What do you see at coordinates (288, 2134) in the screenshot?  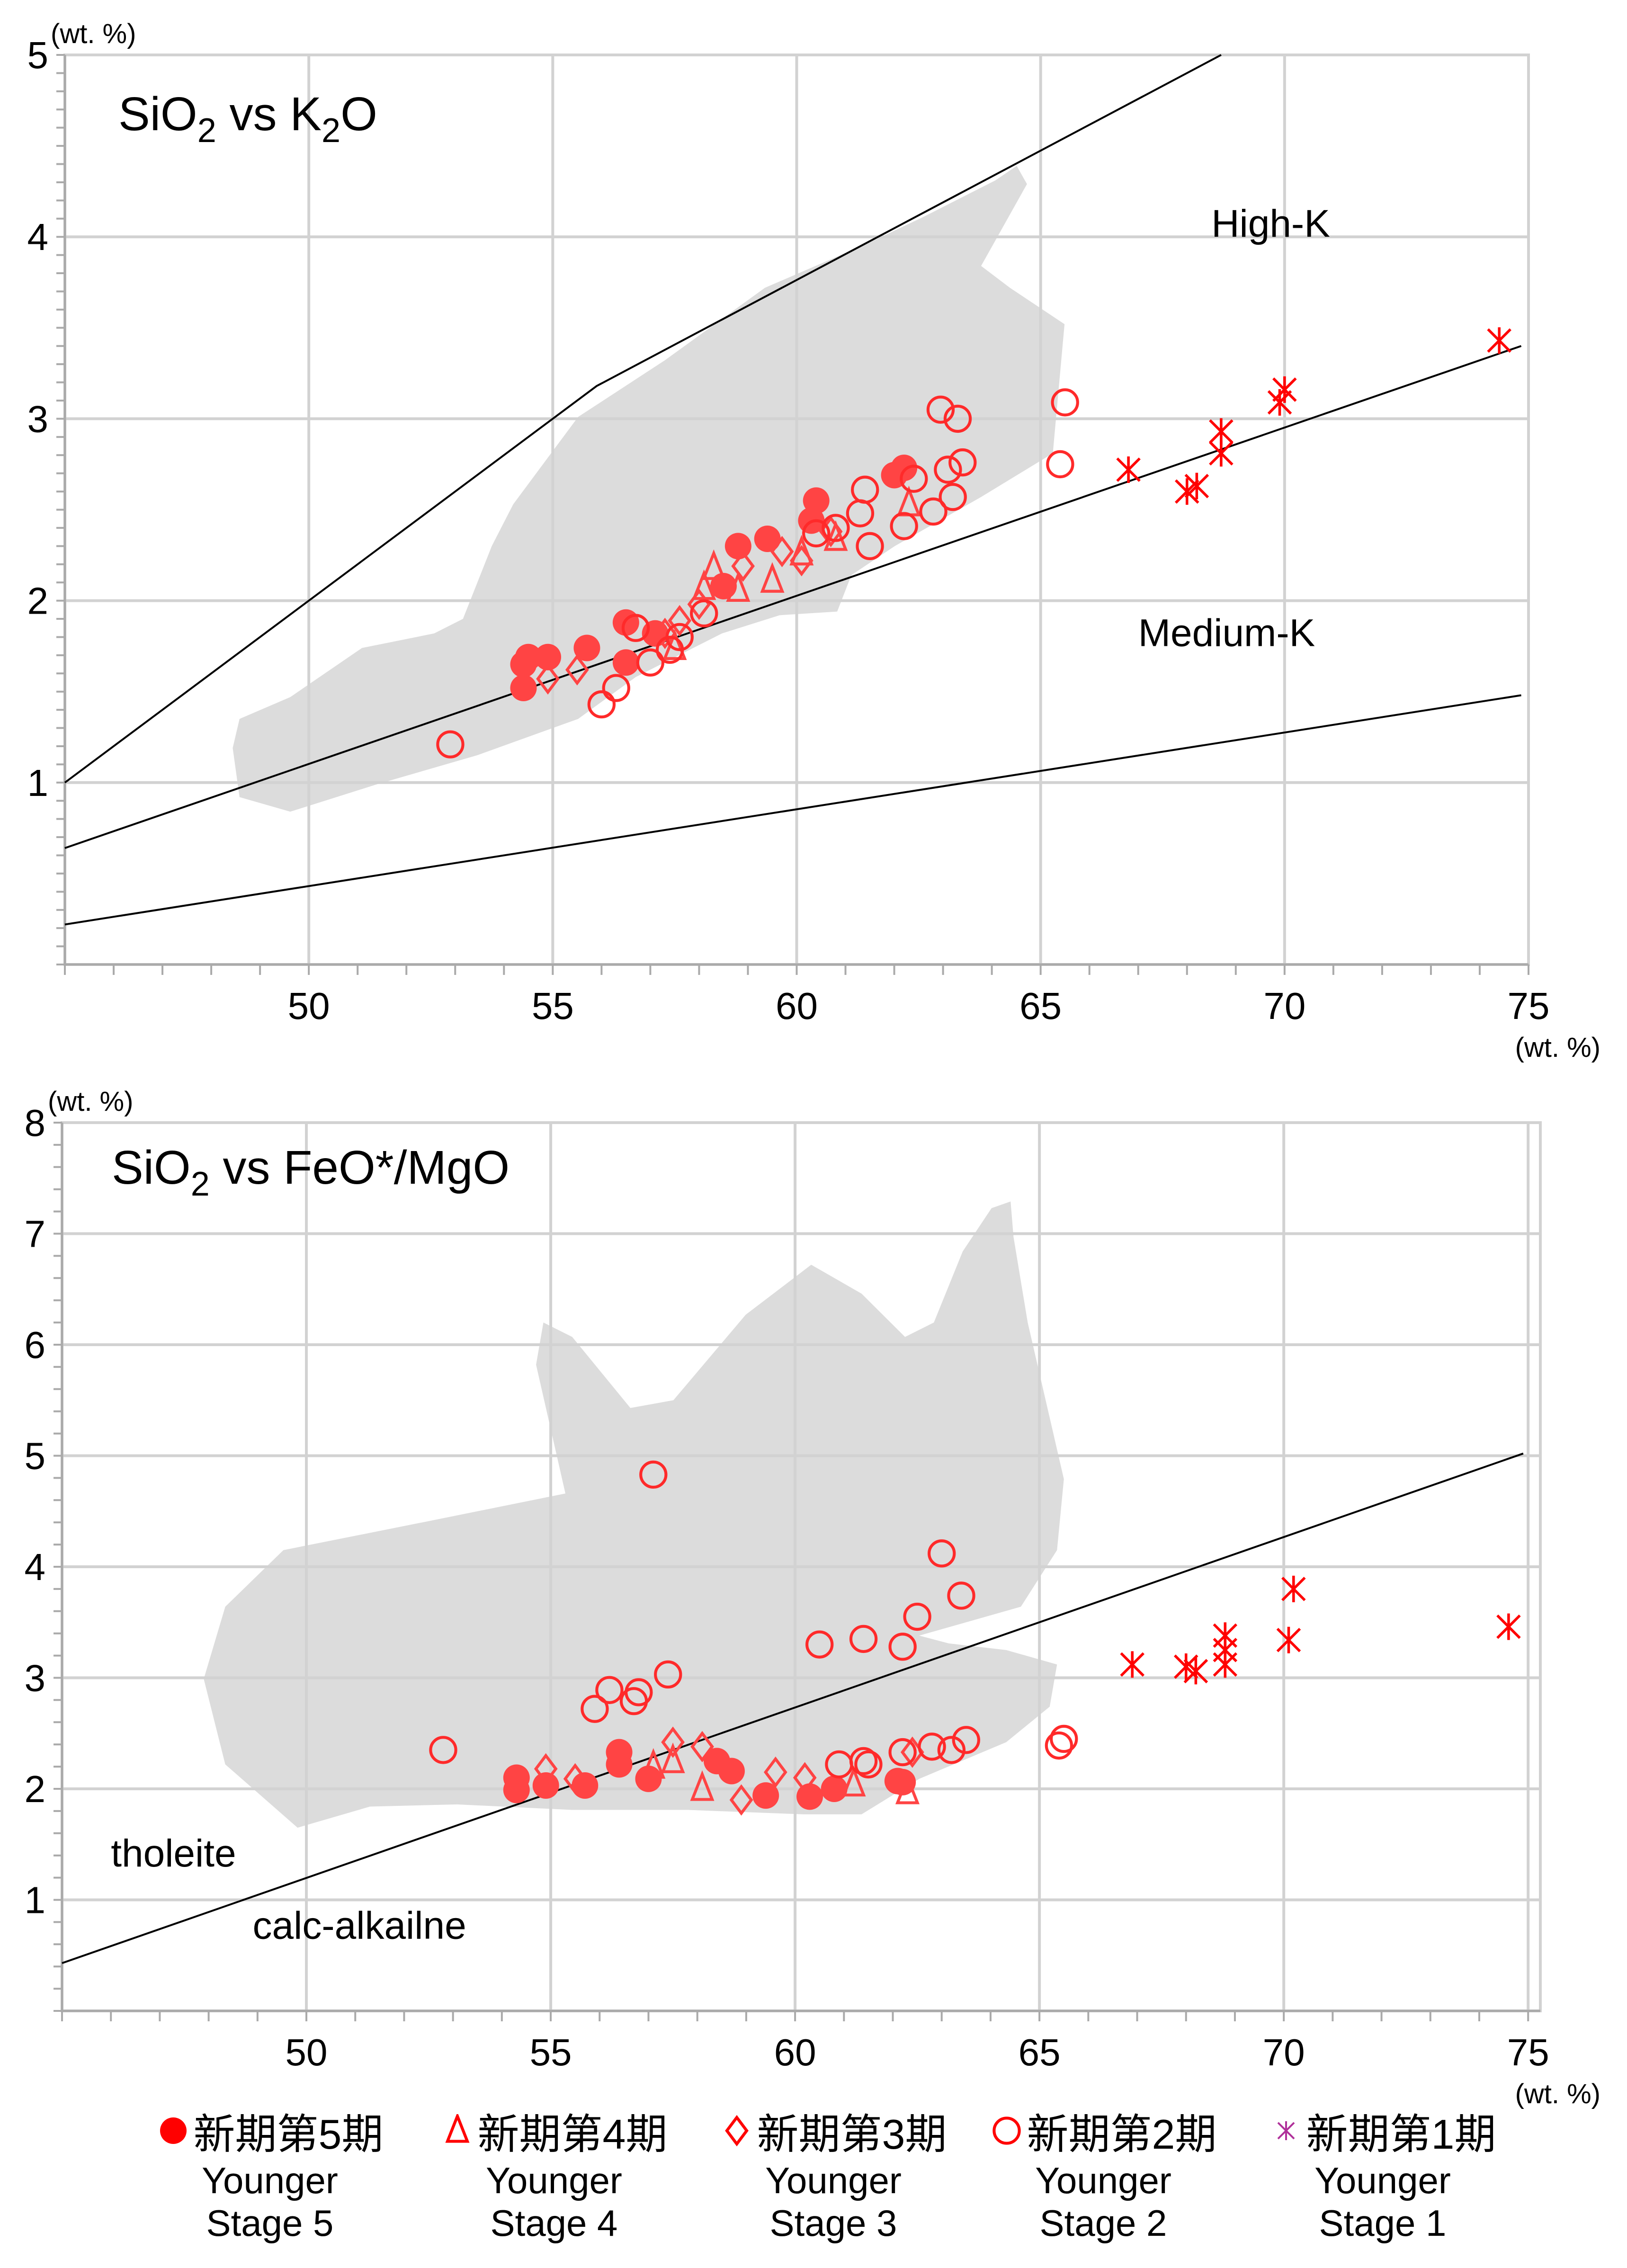 I see `legend-jp-label: 新期第5期` at bounding box center [288, 2134].